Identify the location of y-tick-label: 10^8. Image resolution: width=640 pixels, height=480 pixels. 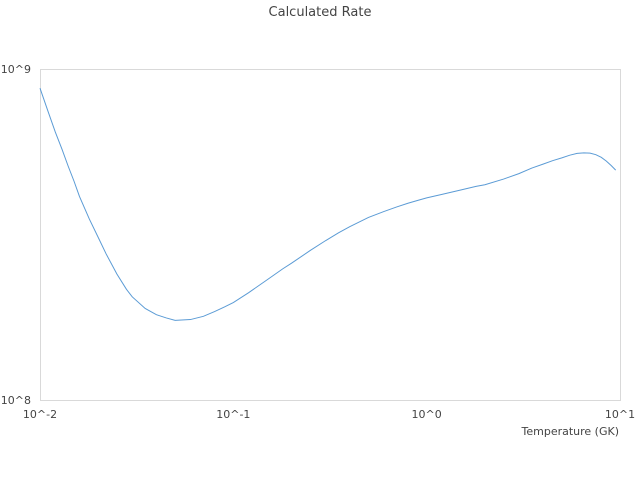
(16, 400).